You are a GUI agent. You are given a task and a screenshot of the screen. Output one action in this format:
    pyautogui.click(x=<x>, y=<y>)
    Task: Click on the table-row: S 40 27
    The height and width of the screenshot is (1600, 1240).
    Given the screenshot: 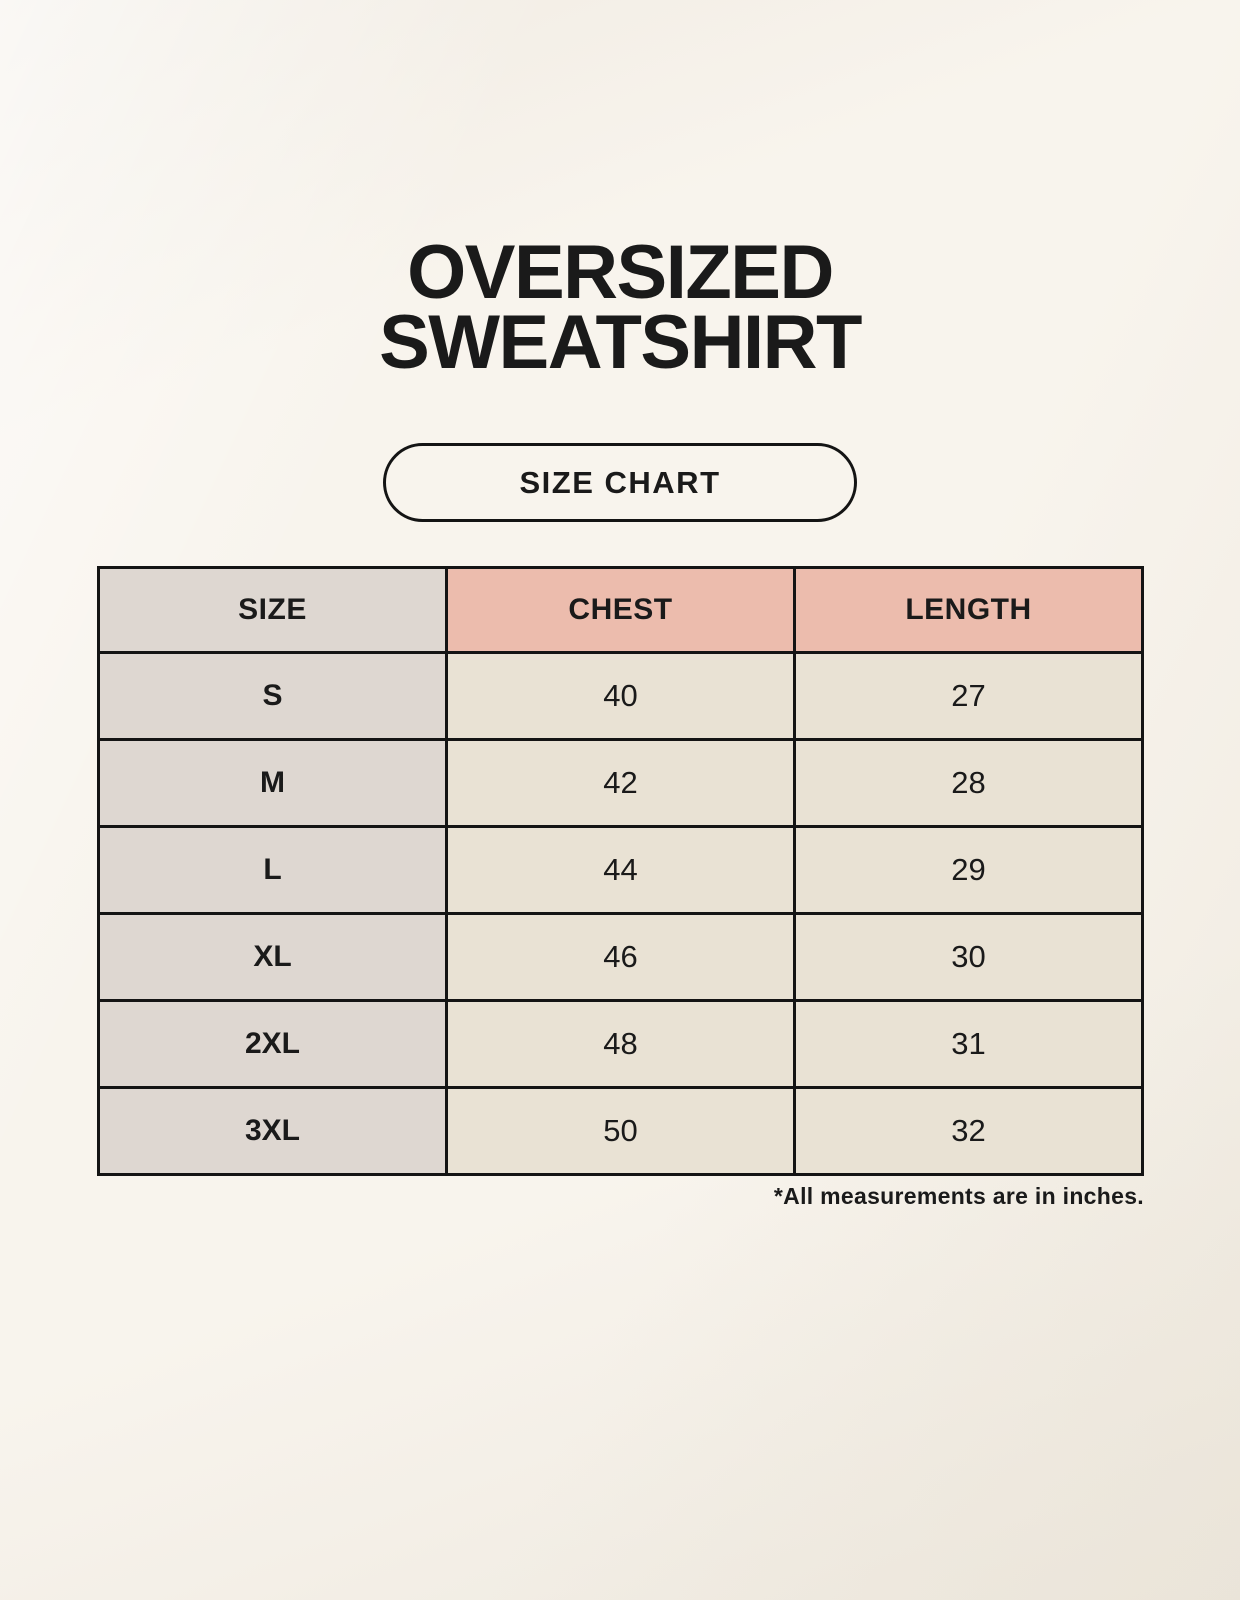 What is the action you would take?
    pyautogui.click(x=620, y=696)
    